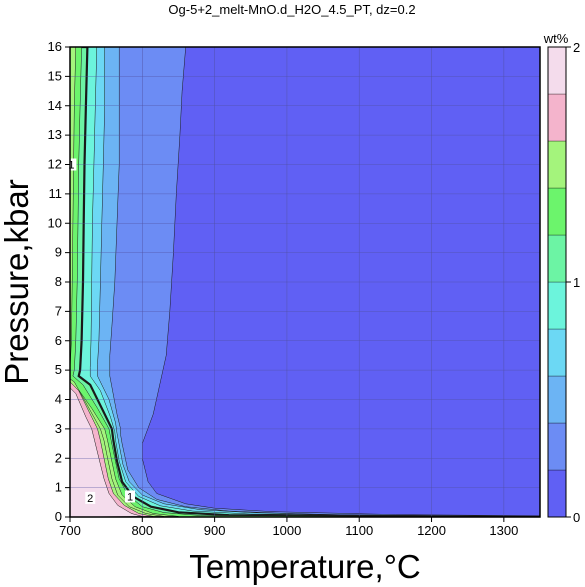 The height and width of the screenshot is (587, 585). What do you see at coordinates (58, 252) in the screenshot?
I see `y-tick-label: 9` at bounding box center [58, 252].